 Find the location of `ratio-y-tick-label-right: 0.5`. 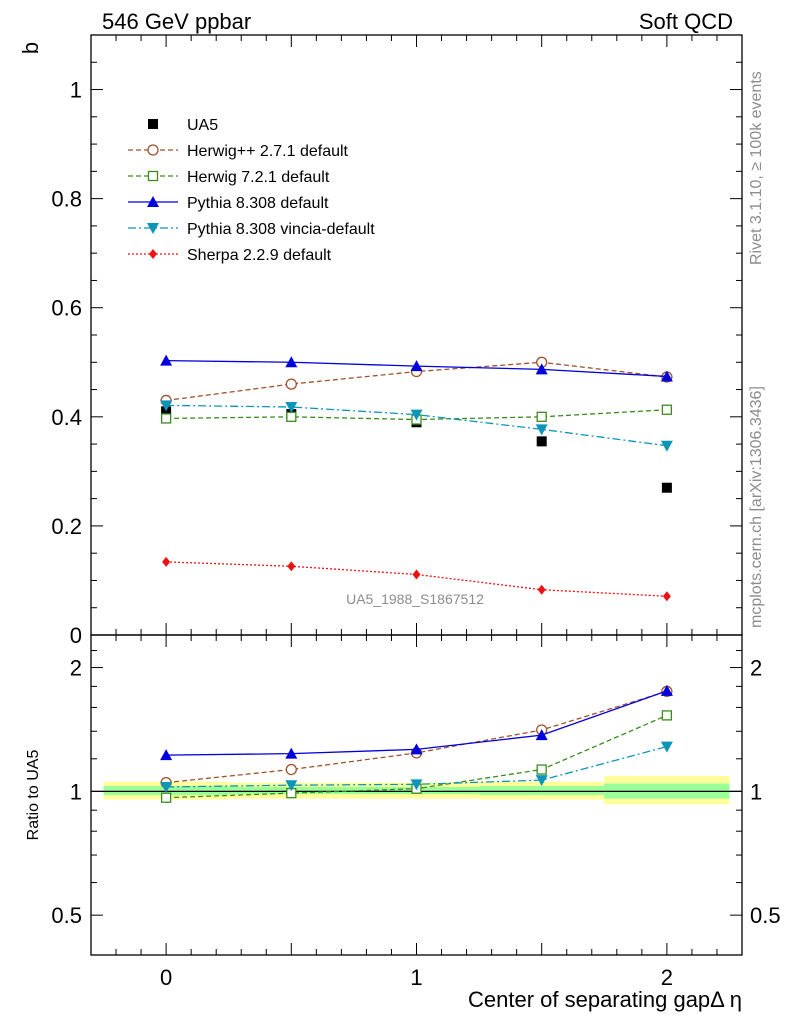

ratio-y-tick-label-right: 0.5 is located at coordinates (765, 915).